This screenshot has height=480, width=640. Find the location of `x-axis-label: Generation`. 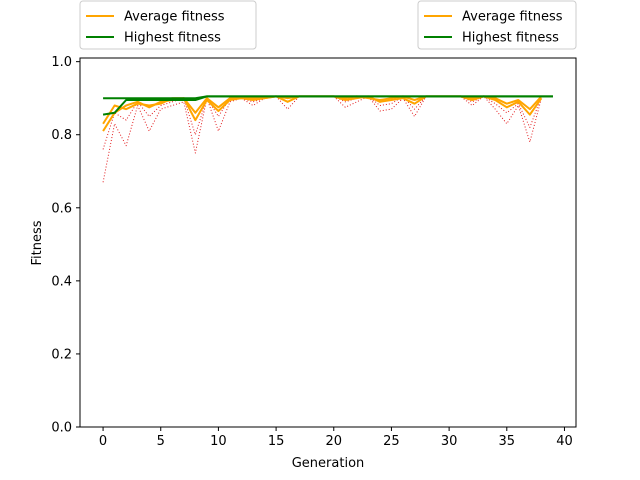

x-axis-label: Generation is located at coordinates (328, 463).